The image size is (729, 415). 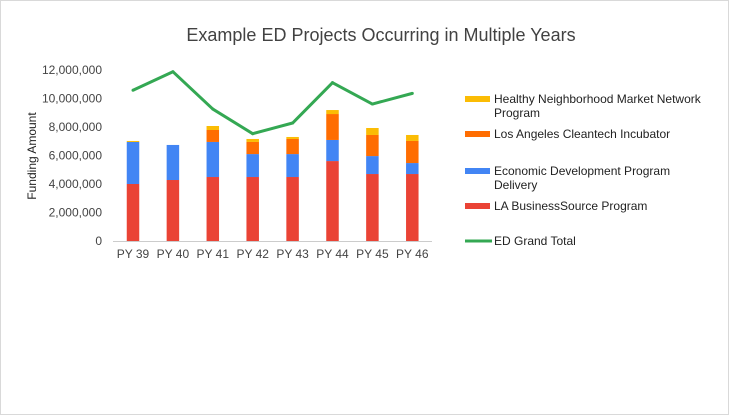 What do you see at coordinates (517, 113) in the screenshot?
I see `legend-label: Program` at bounding box center [517, 113].